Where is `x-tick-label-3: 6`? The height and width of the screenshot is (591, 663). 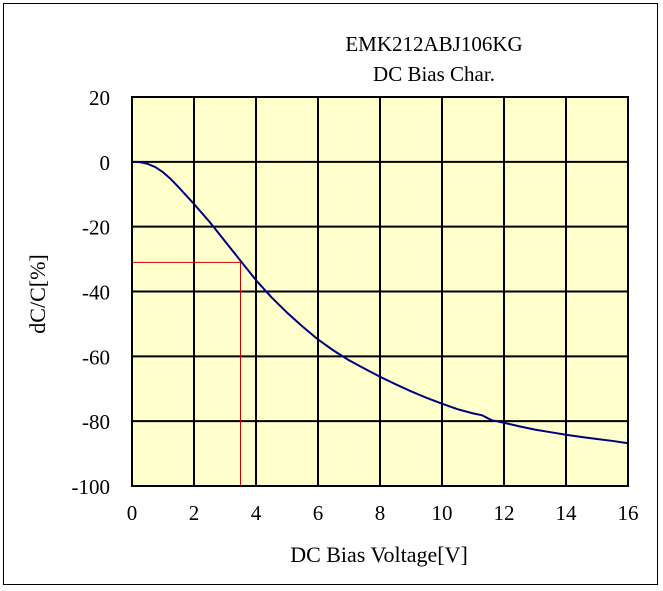
x-tick-label-3: 6 is located at coordinates (318, 513).